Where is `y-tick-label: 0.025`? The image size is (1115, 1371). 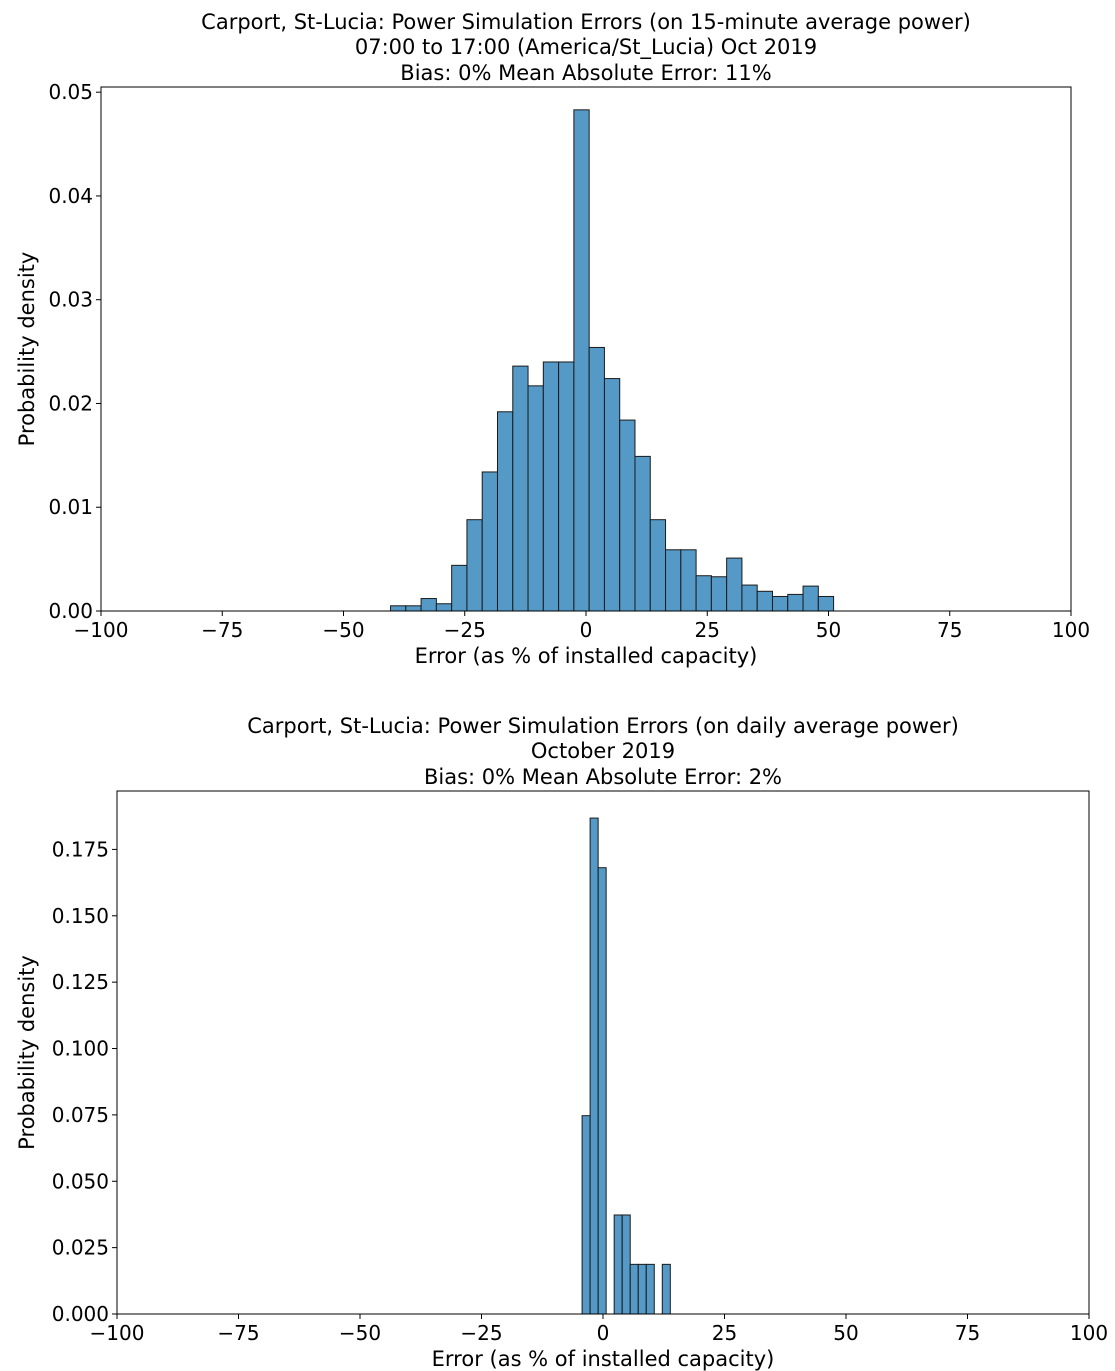
y-tick-label: 0.025 is located at coordinates (80, 1248).